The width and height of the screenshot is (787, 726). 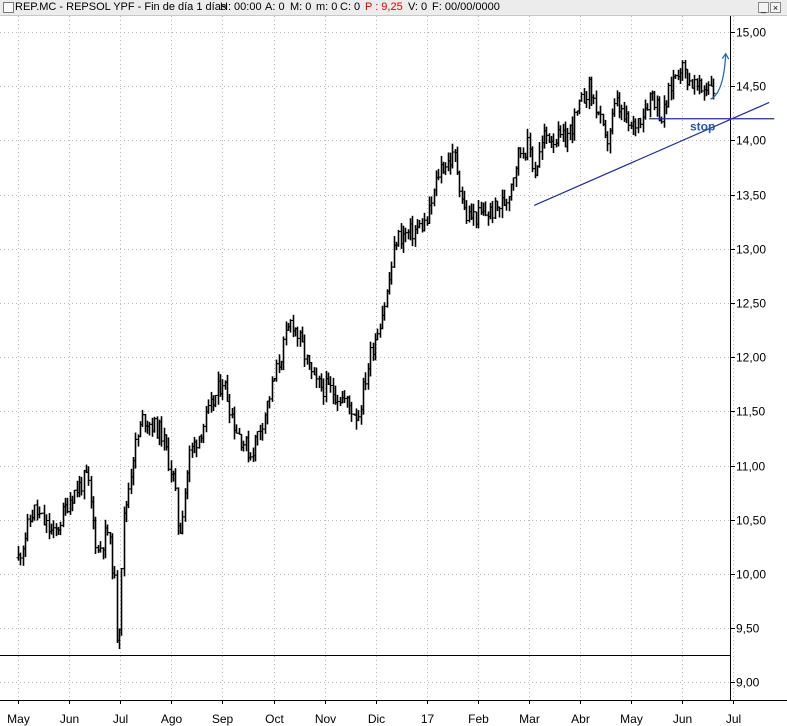 I want to click on value-p: P : 9,25, so click(x=384, y=7).